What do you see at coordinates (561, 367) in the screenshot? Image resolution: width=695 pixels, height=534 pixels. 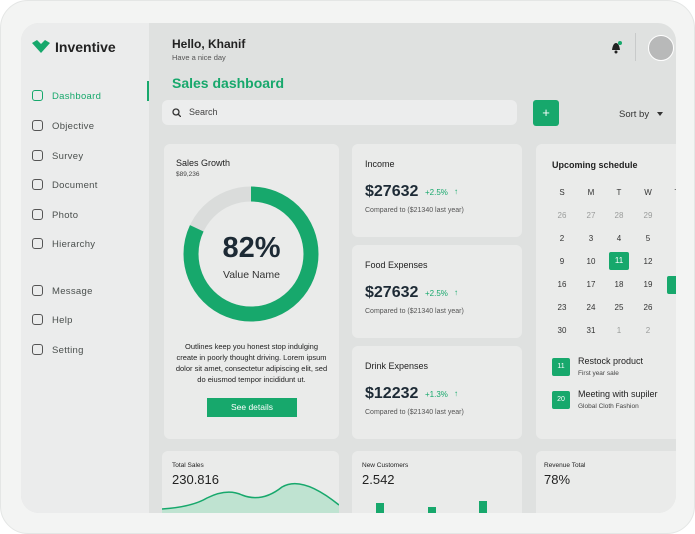 I see `event-day: 11` at bounding box center [561, 367].